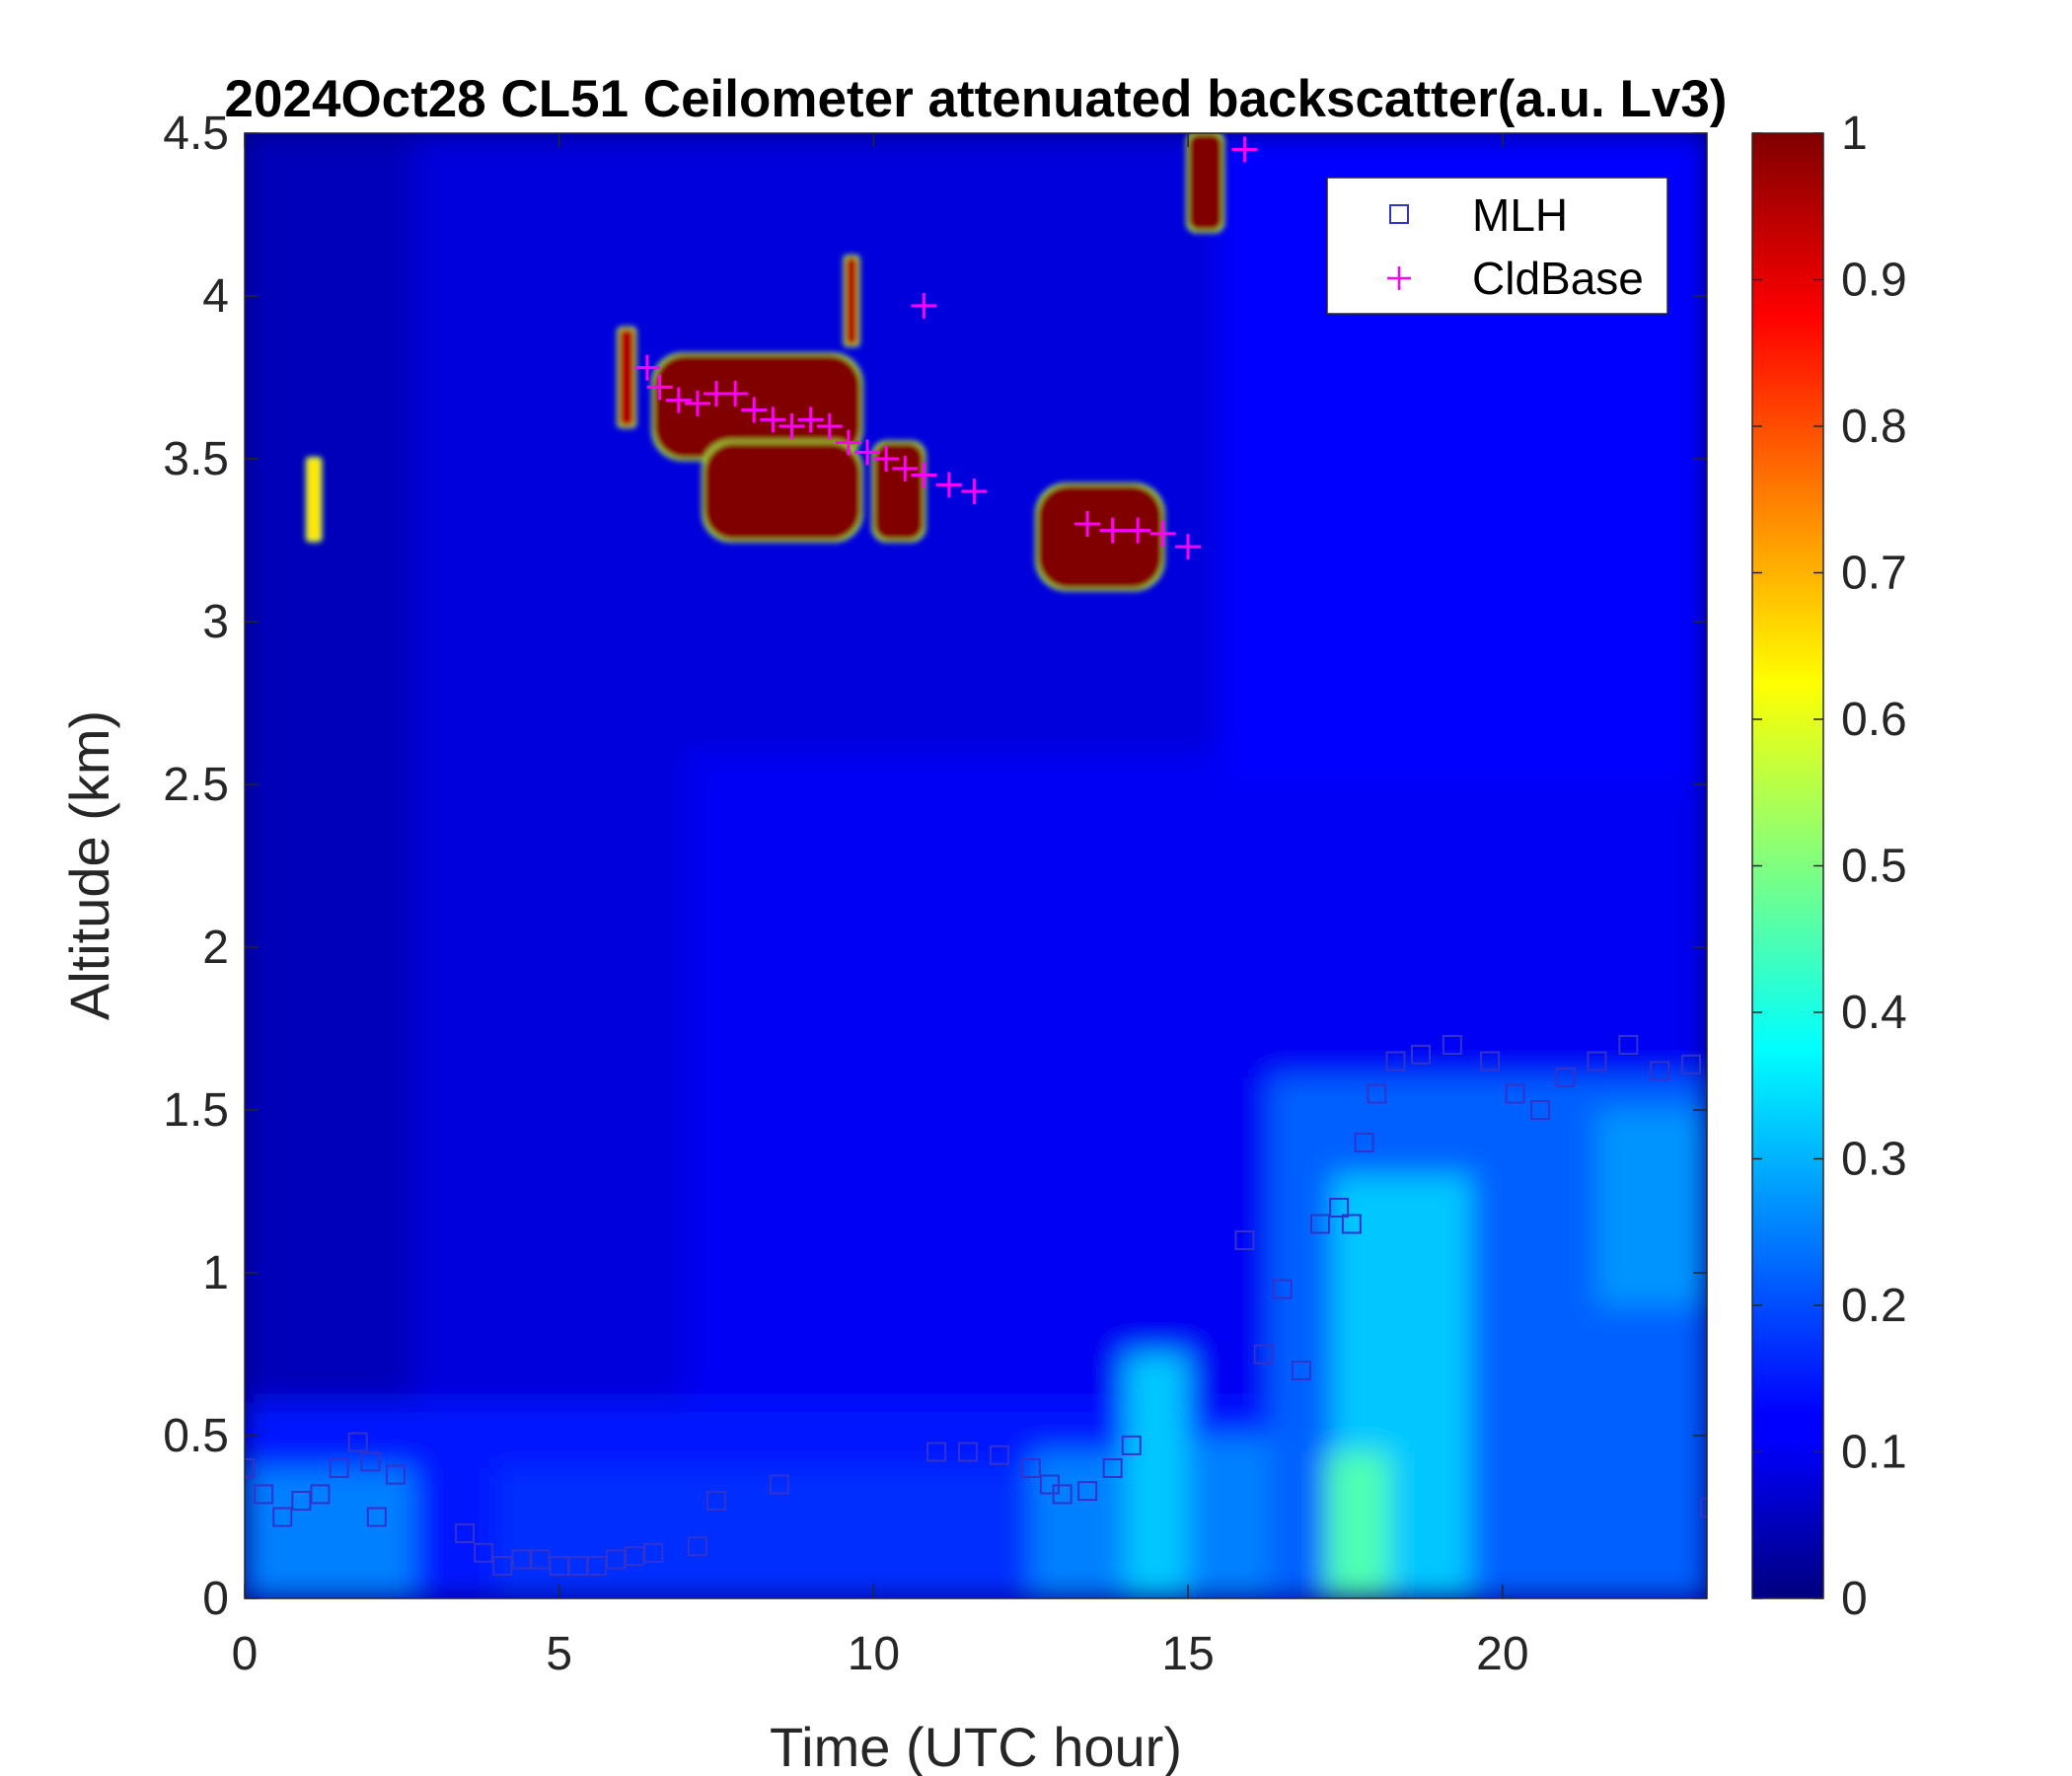  I want to click on x-axis-label: Time (UTC hour), so click(976, 1746).